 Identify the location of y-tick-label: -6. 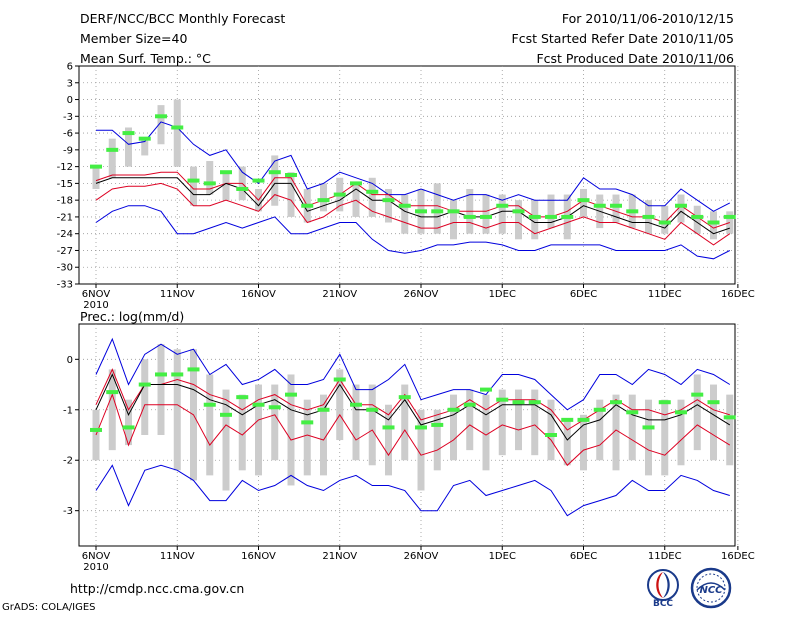
(68, 134).